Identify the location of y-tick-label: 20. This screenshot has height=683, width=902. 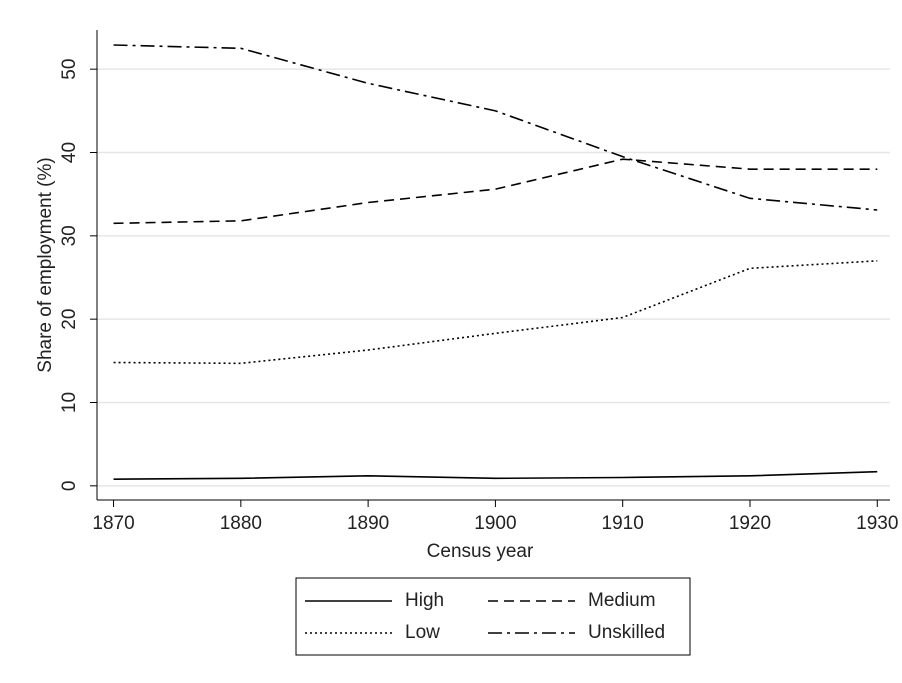
(69, 319).